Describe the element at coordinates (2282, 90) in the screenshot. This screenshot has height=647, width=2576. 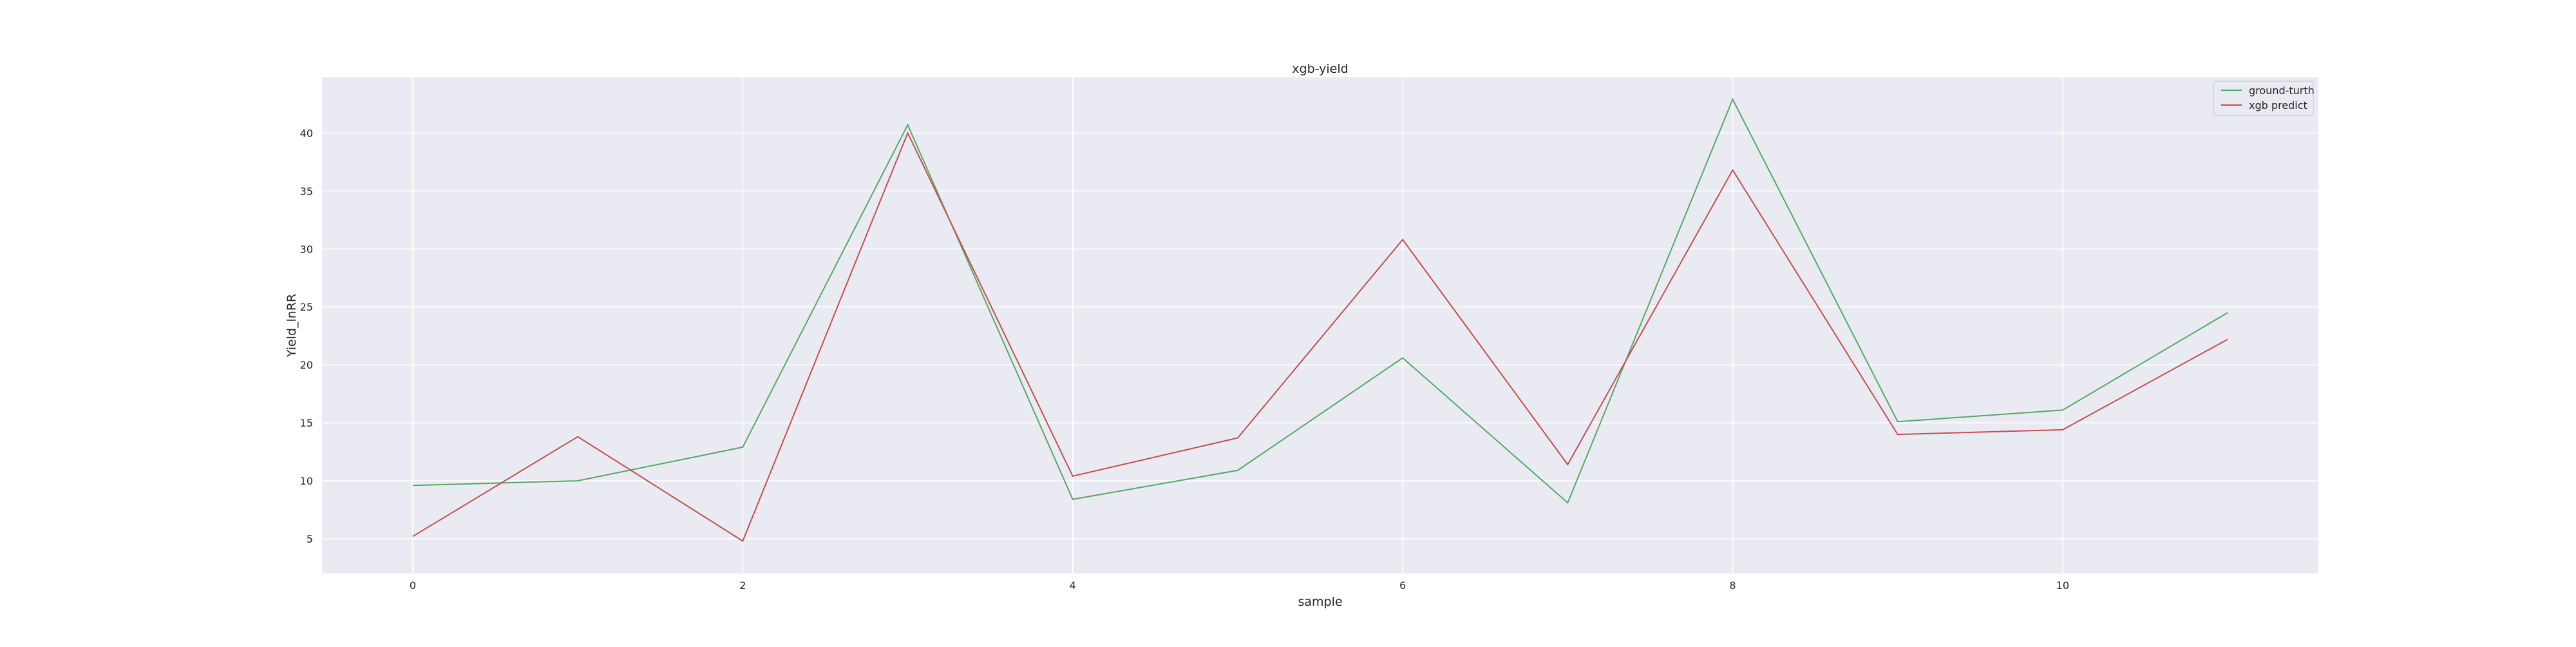
I see `legend-label-ground-turth: ground-turth` at that location.